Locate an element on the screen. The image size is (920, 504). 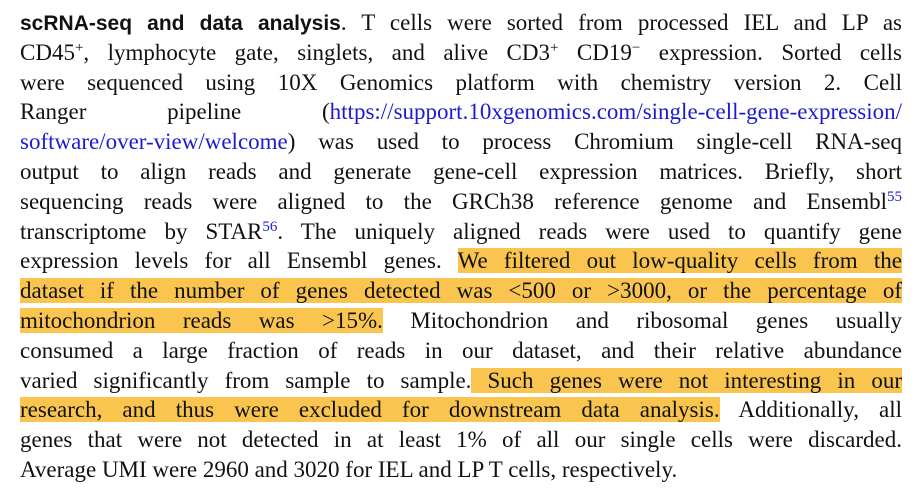
heading: scRNA-seq and data analysis is located at coordinates (180, 23).